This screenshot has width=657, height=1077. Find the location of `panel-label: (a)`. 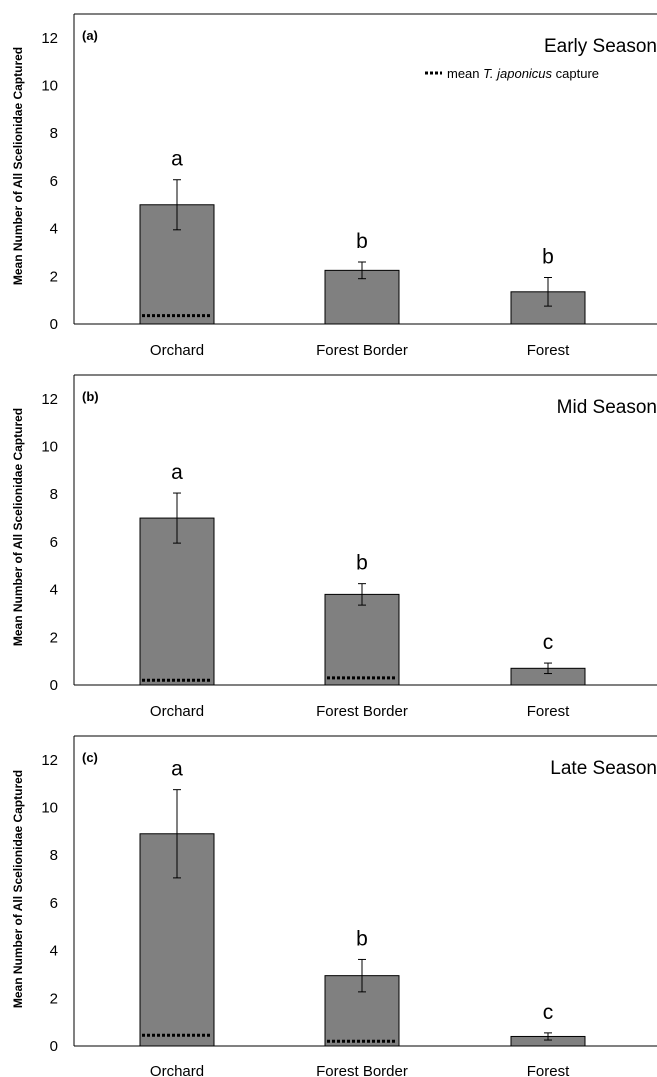

panel-label: (a) is located at coordinates (90, 35).